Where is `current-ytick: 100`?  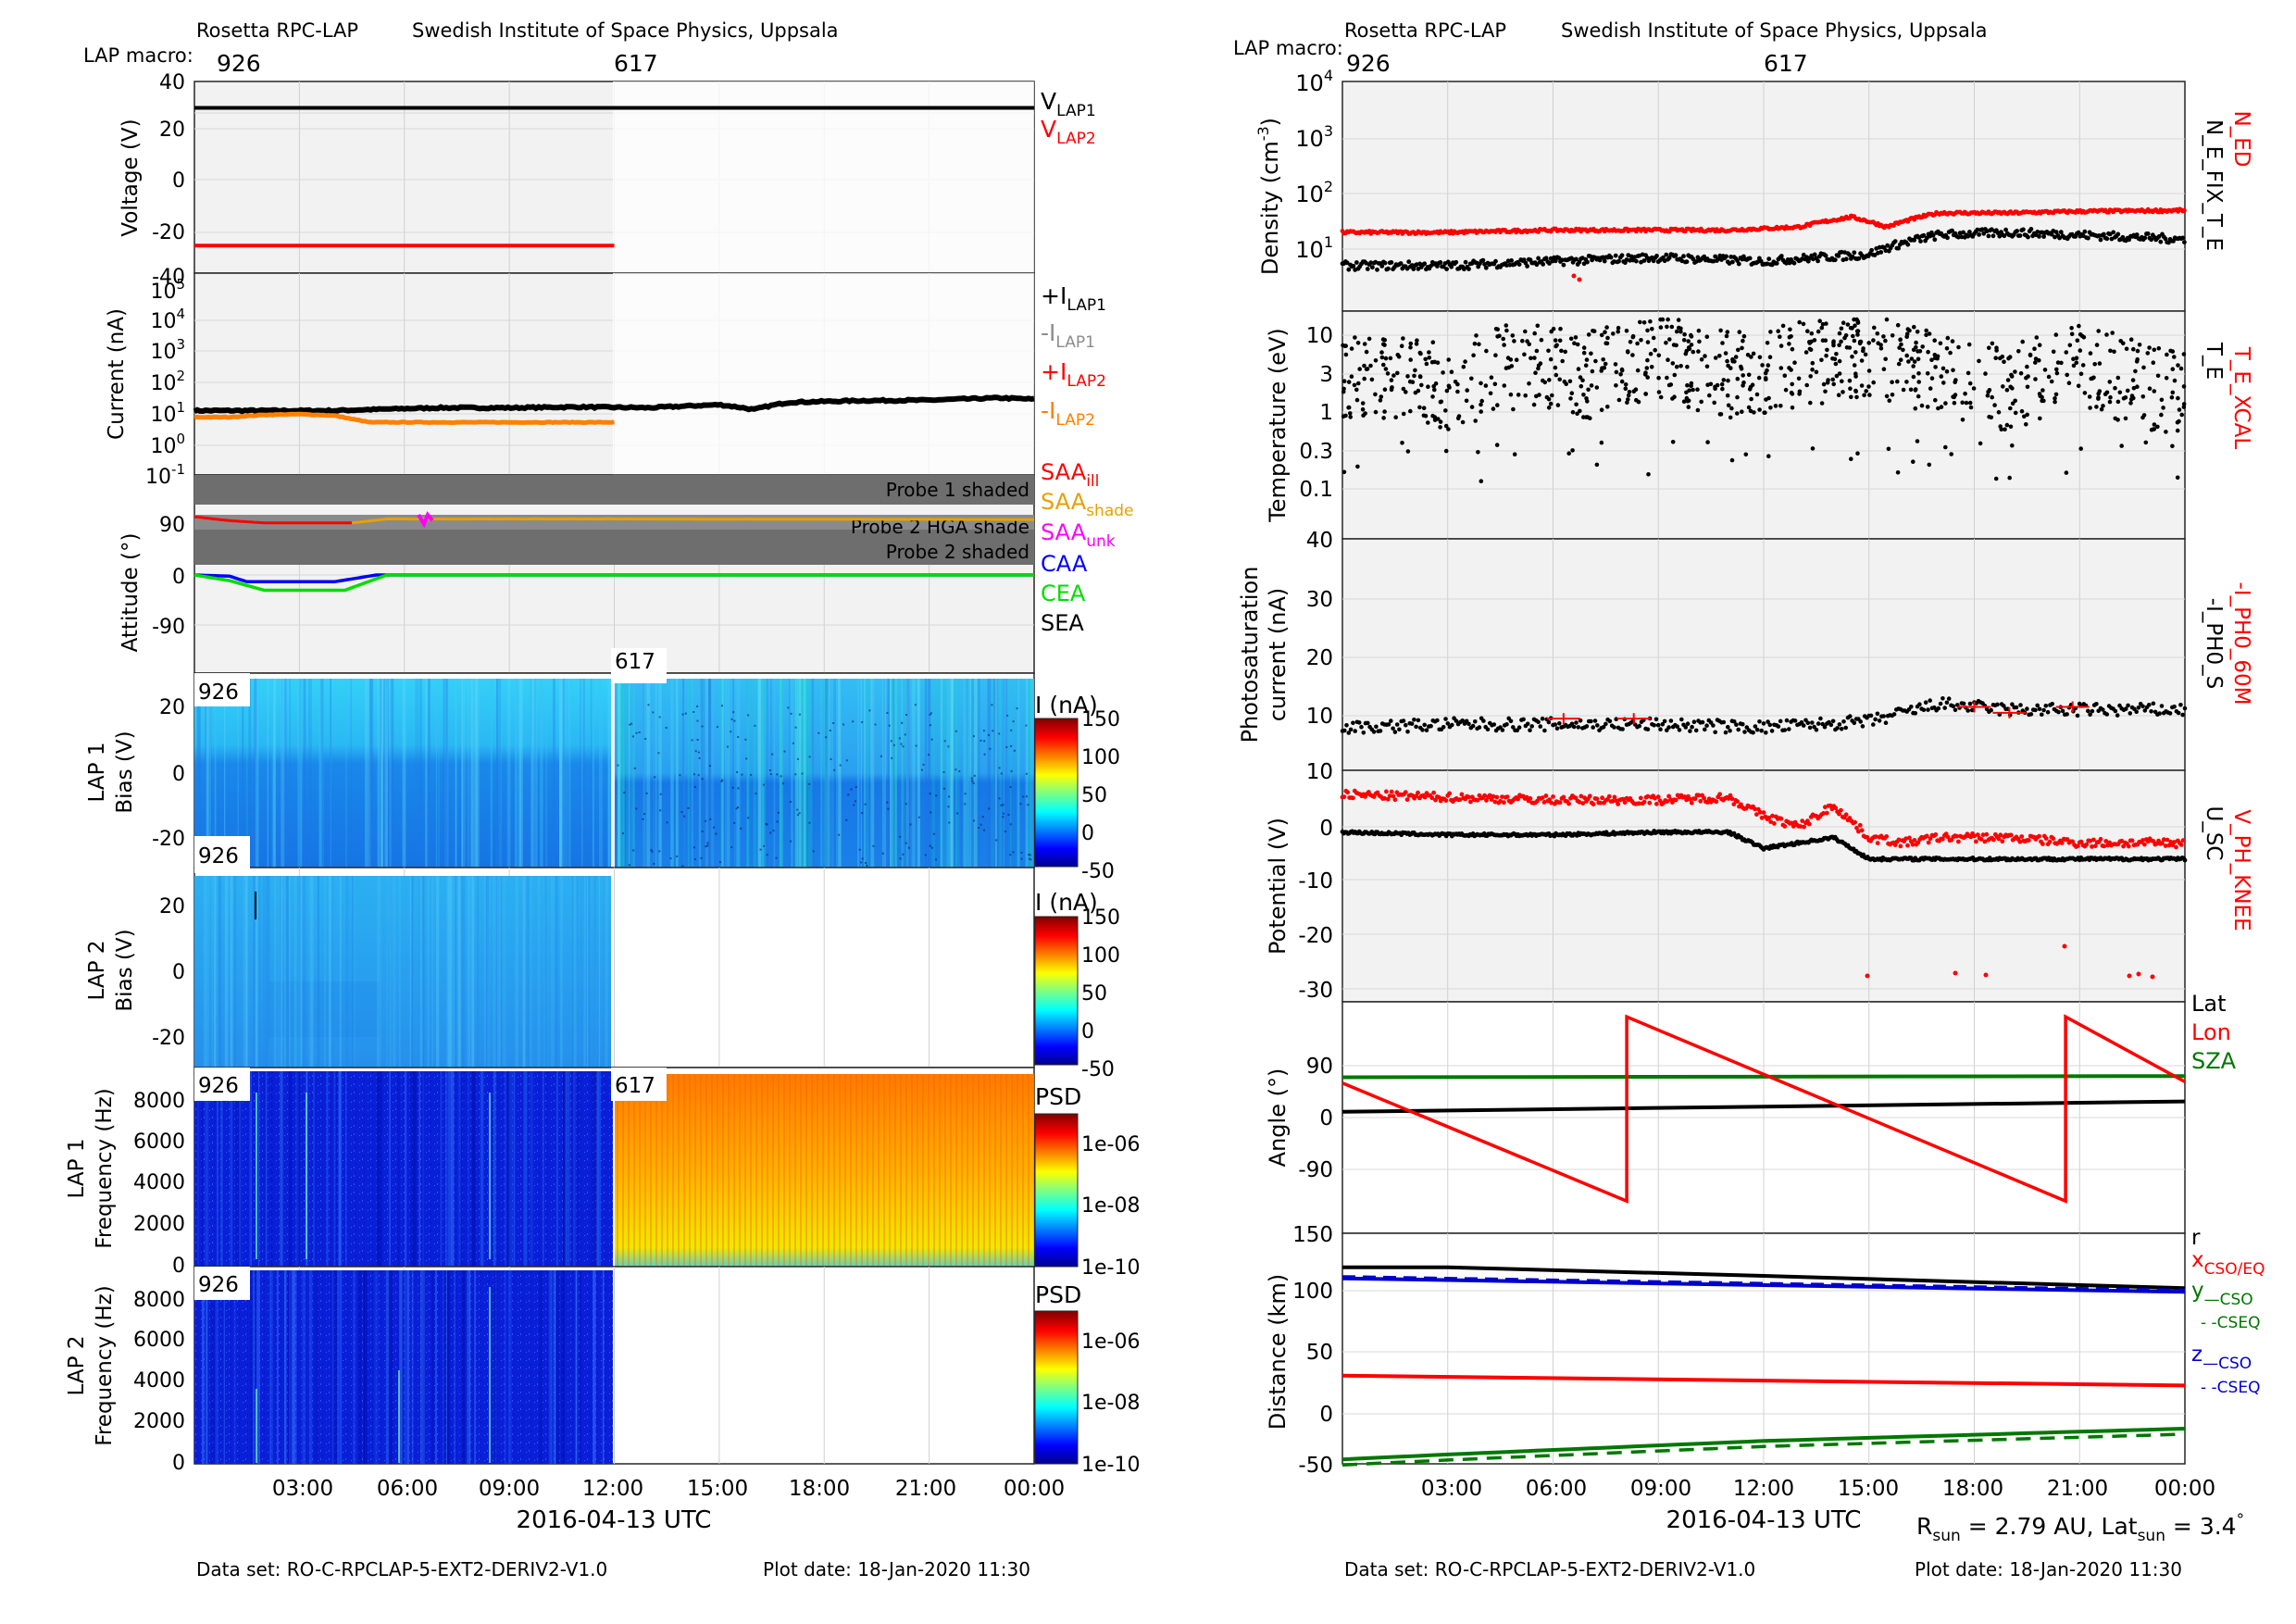 current-ytick: 100 is located at coordinates (167, 444).